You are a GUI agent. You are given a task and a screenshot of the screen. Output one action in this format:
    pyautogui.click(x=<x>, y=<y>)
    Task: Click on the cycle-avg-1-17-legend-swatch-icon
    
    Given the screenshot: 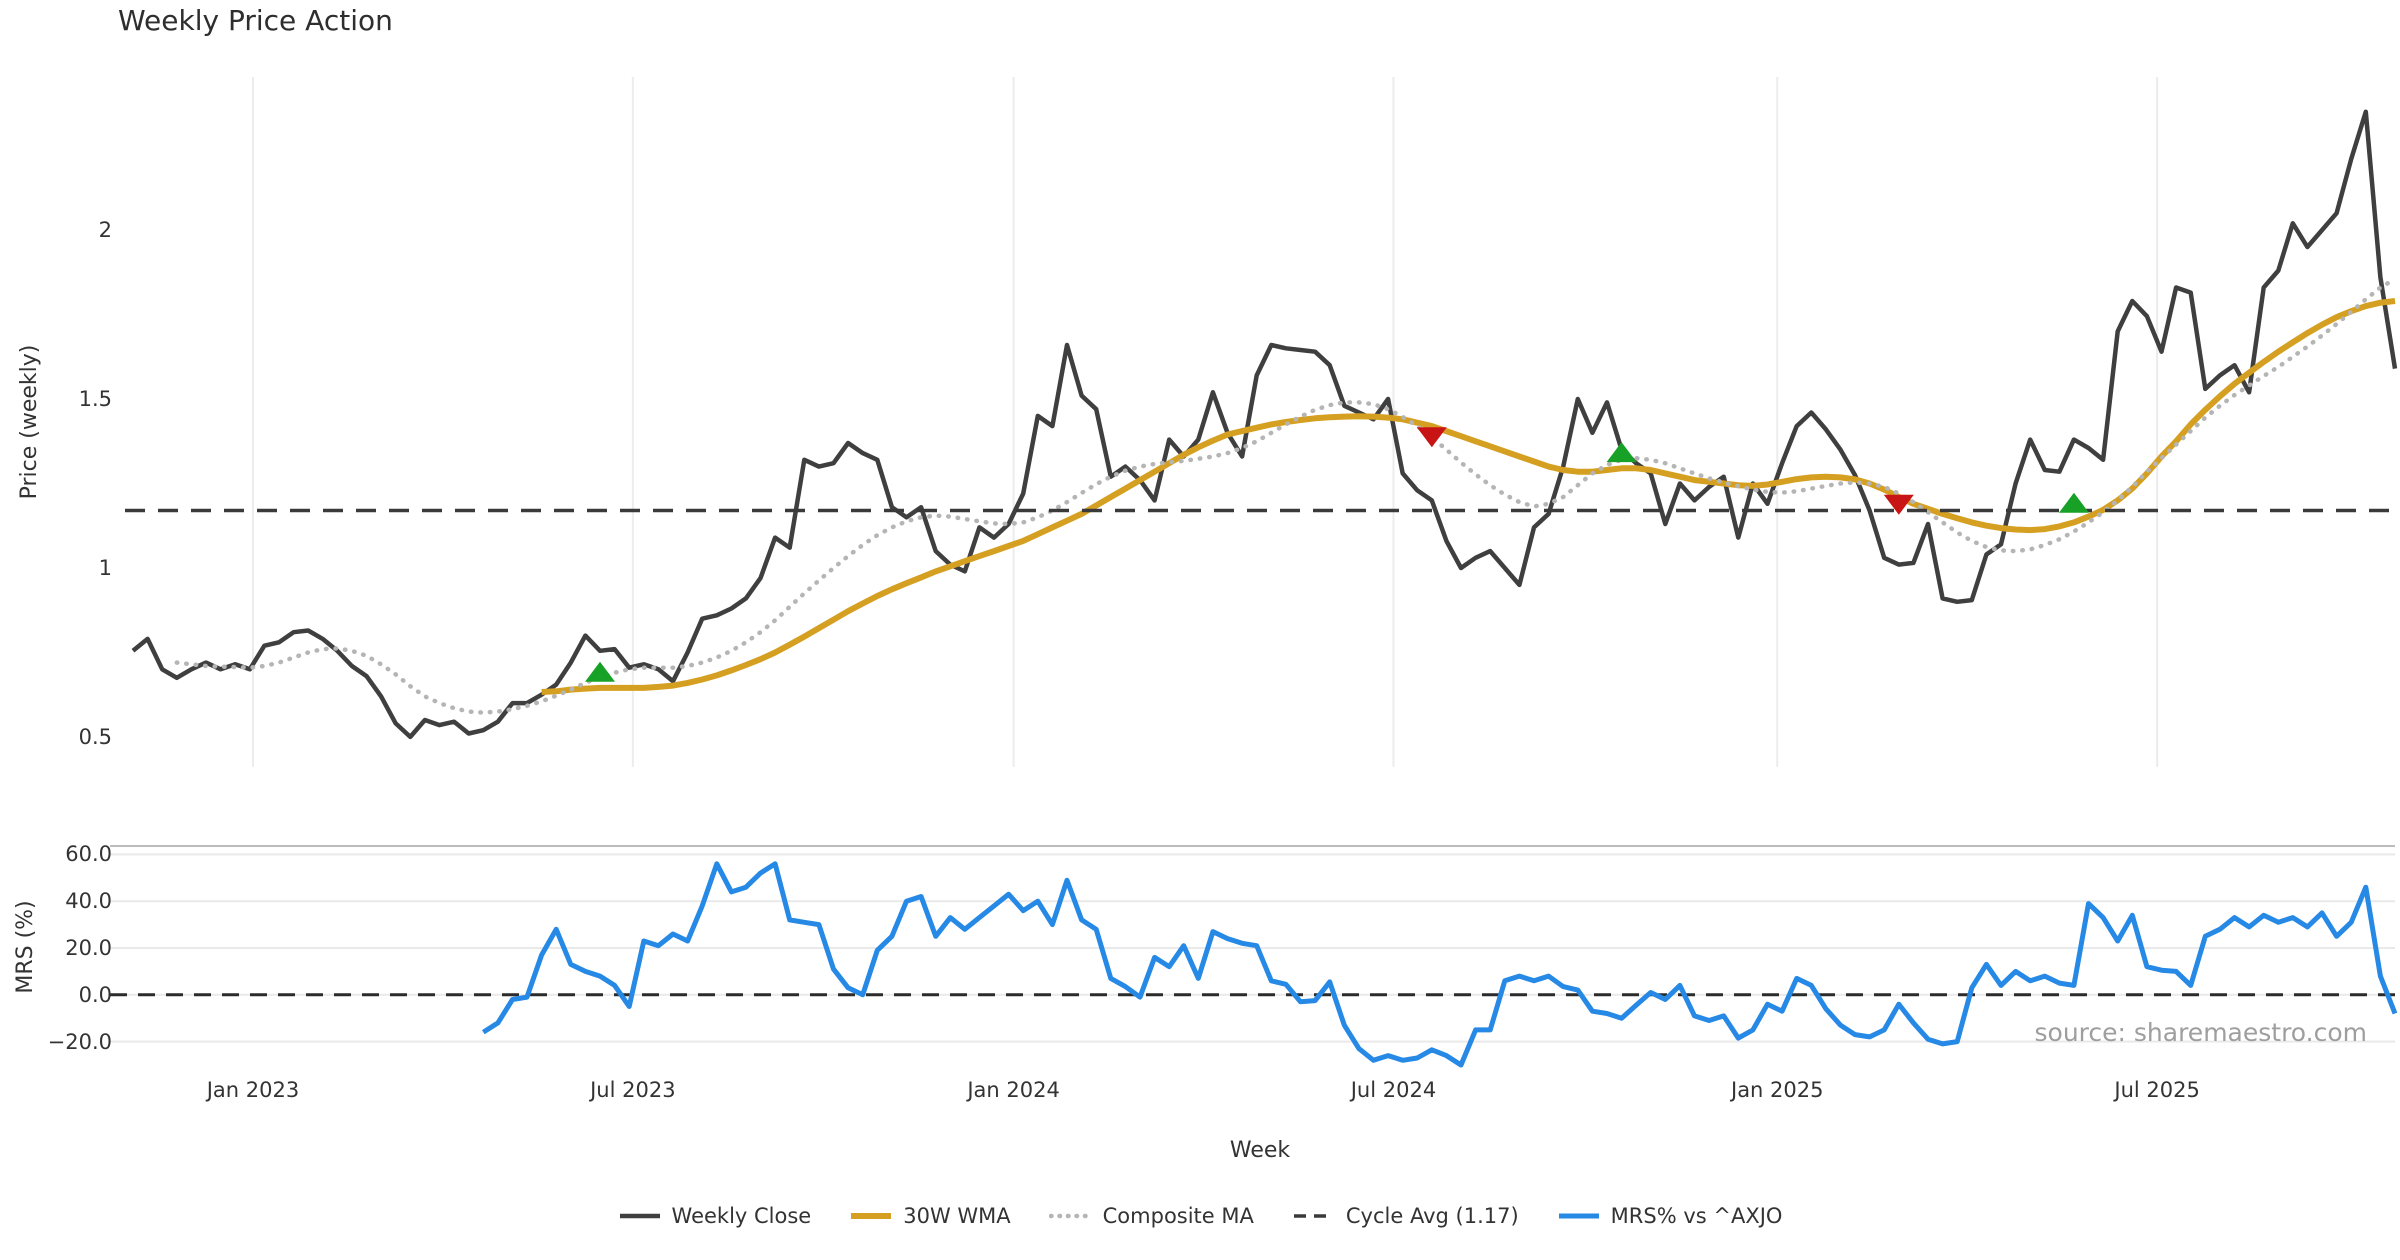 What is the action you would take?
    pyautogui.click(x=1313, y=1216)
    